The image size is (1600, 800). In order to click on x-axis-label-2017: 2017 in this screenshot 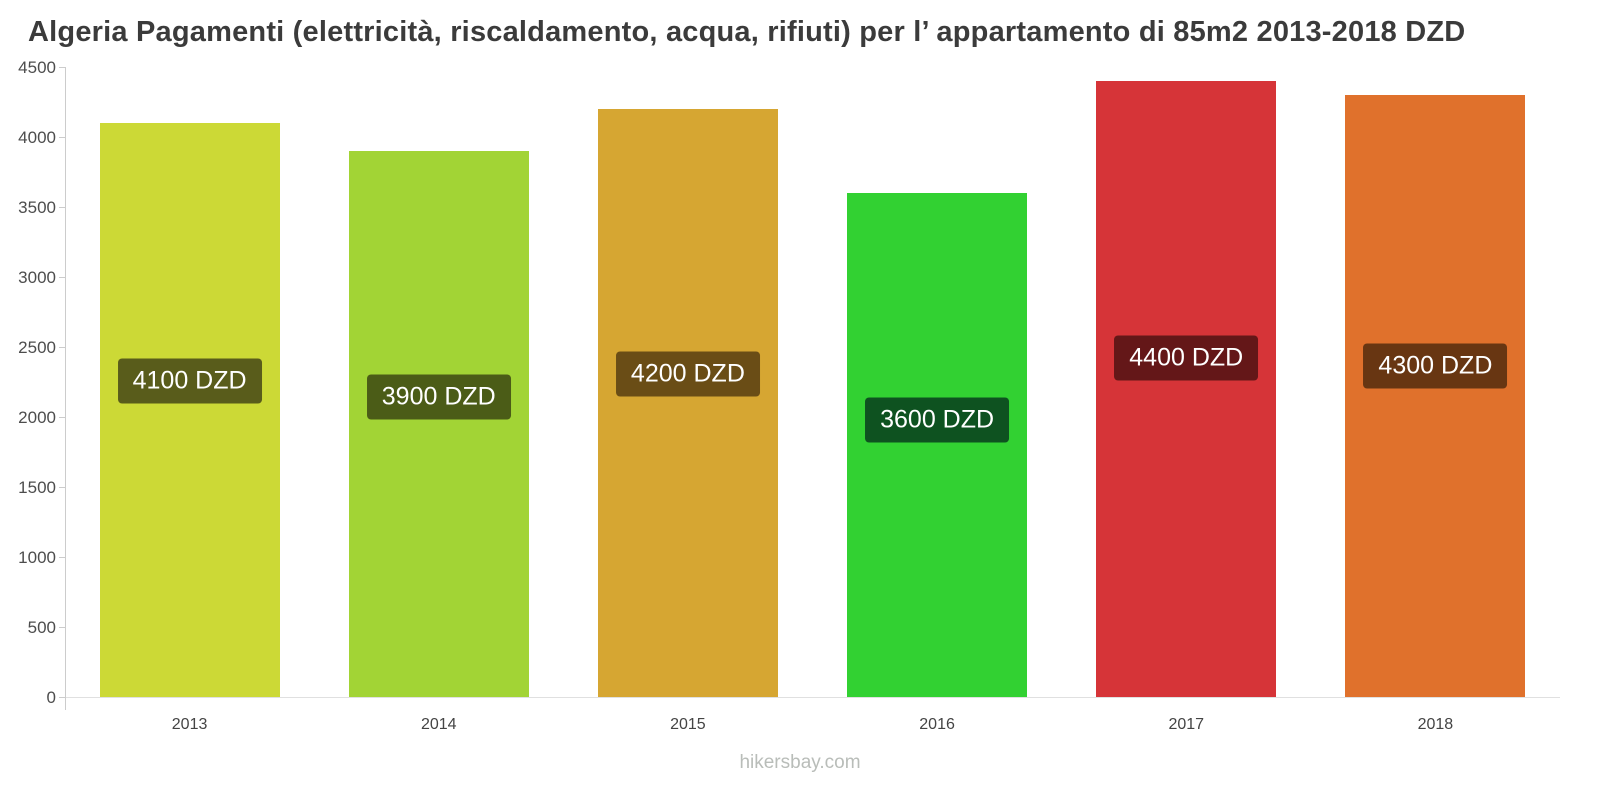, I will do `click(1186, 724)`.